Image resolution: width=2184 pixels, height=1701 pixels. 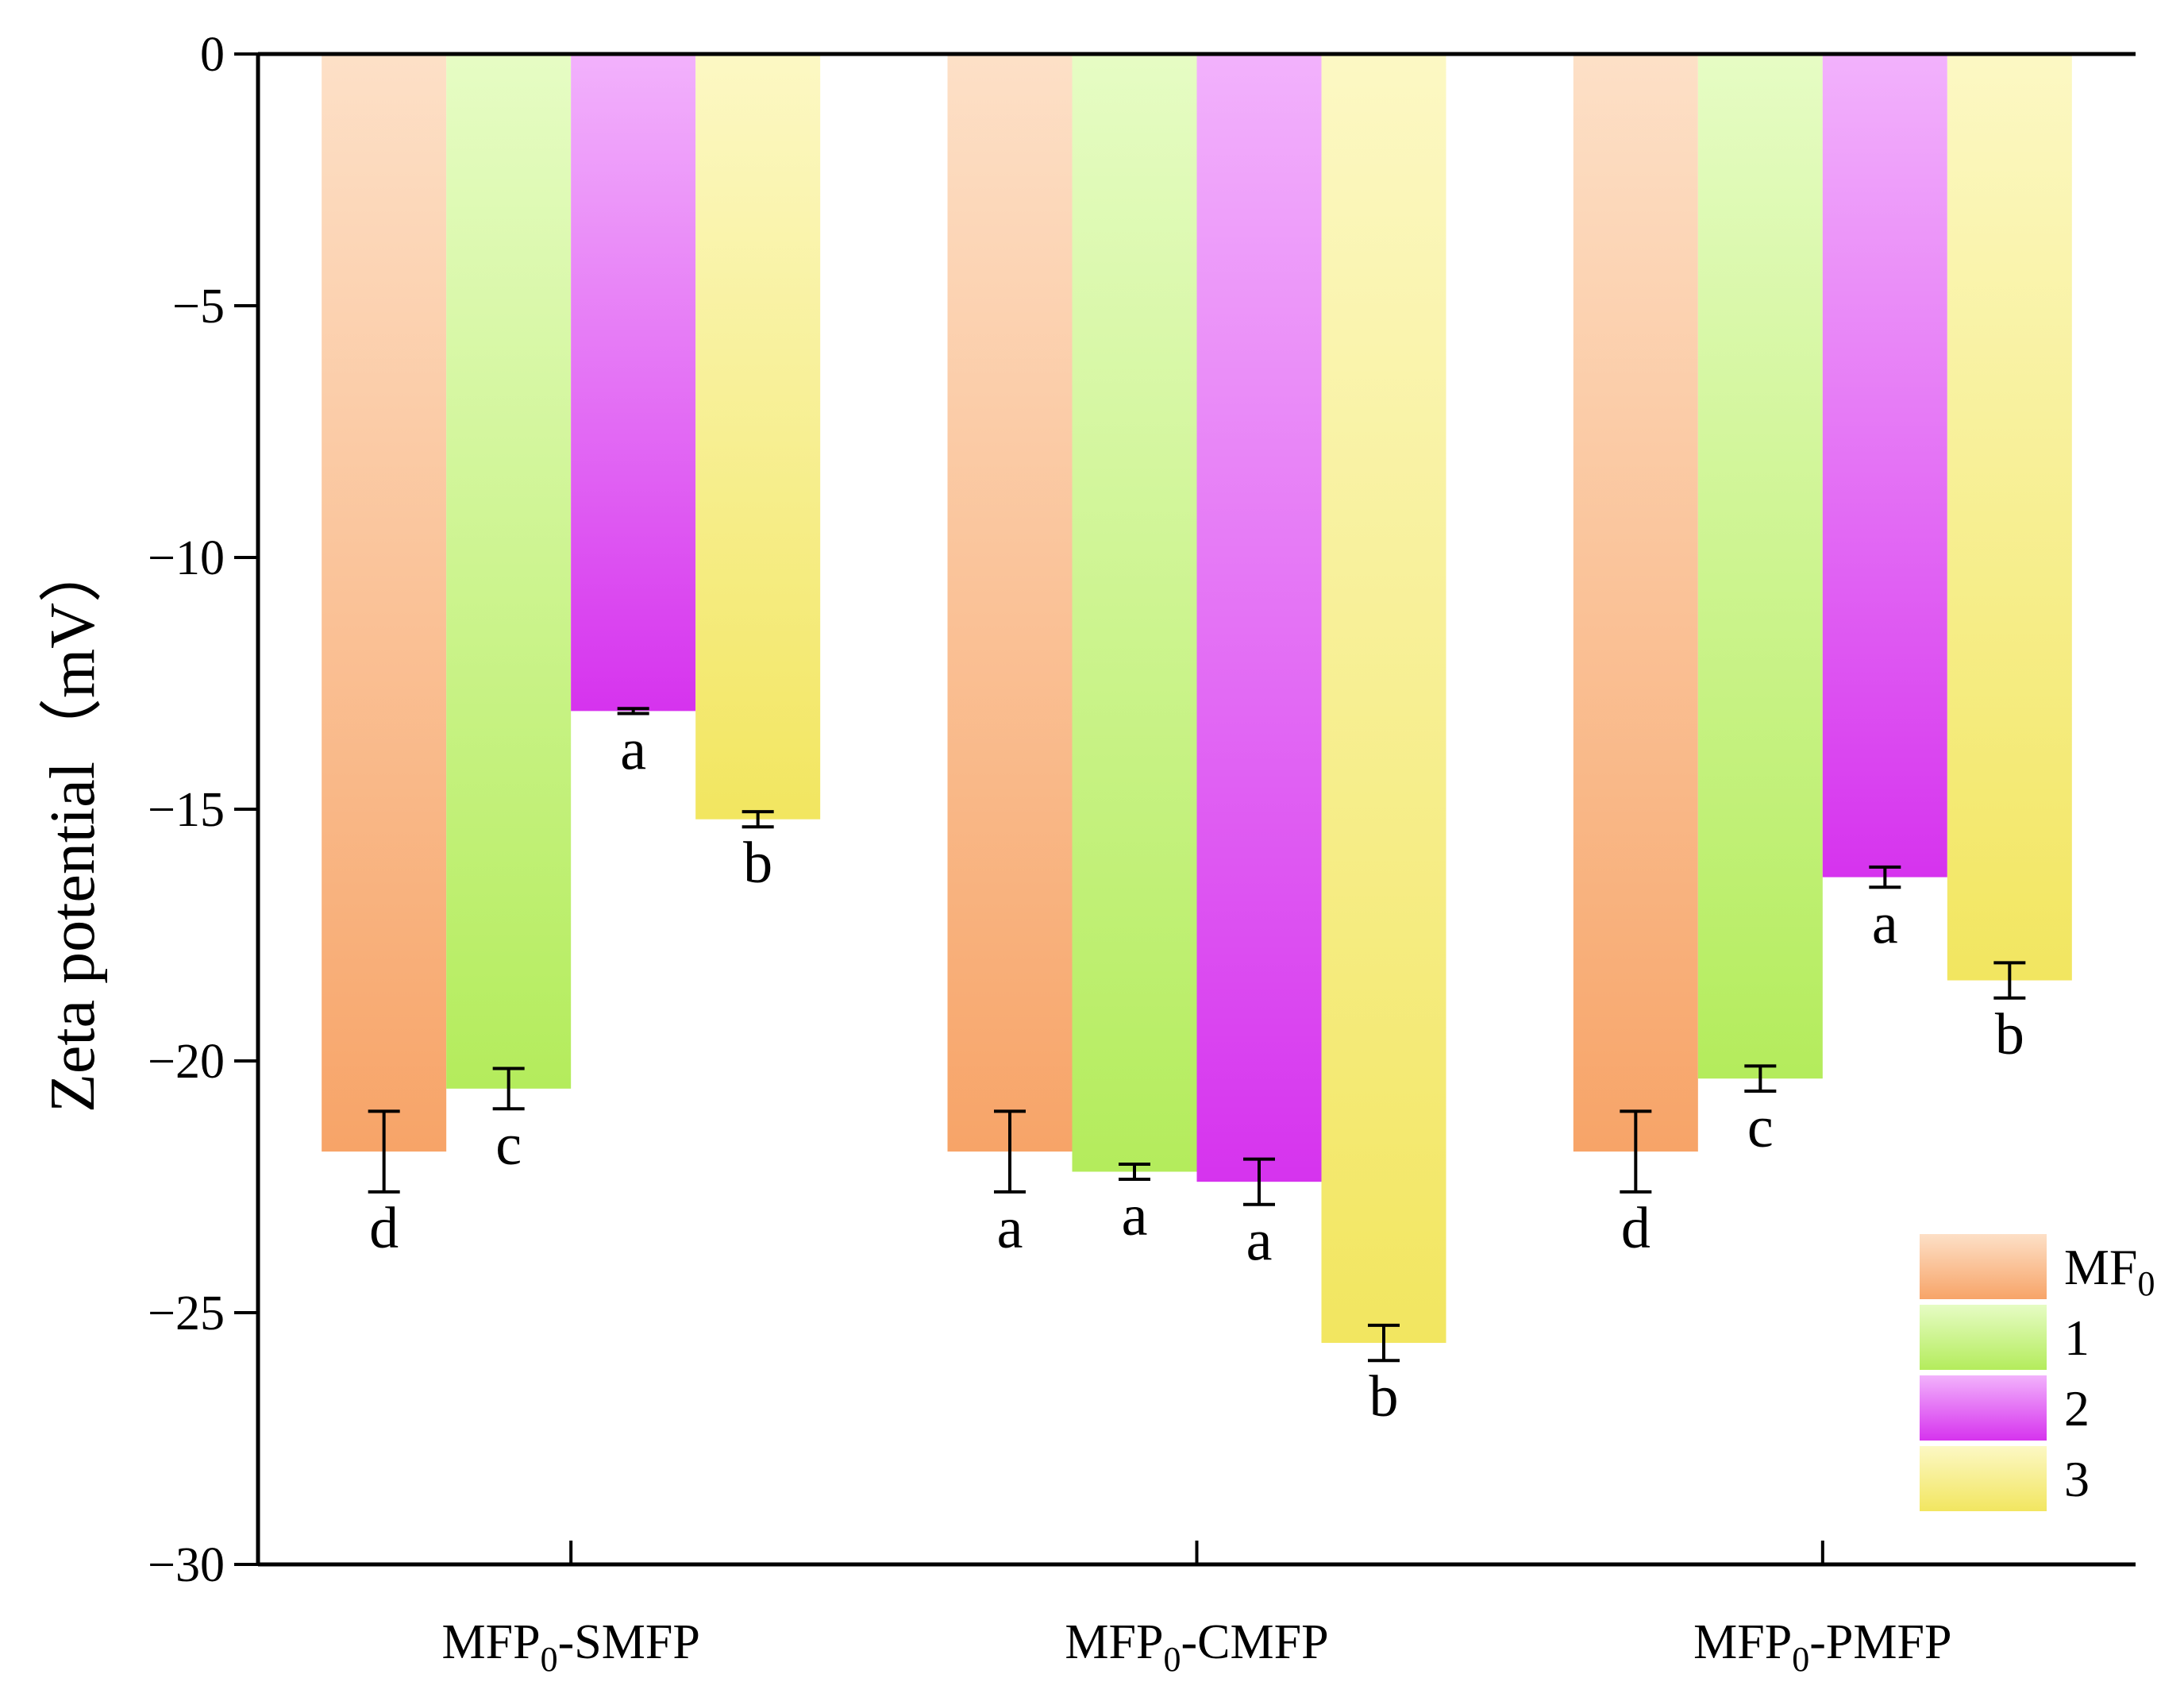 I want to click on legend-label-4: 3, so click(x=2077, y=1479).